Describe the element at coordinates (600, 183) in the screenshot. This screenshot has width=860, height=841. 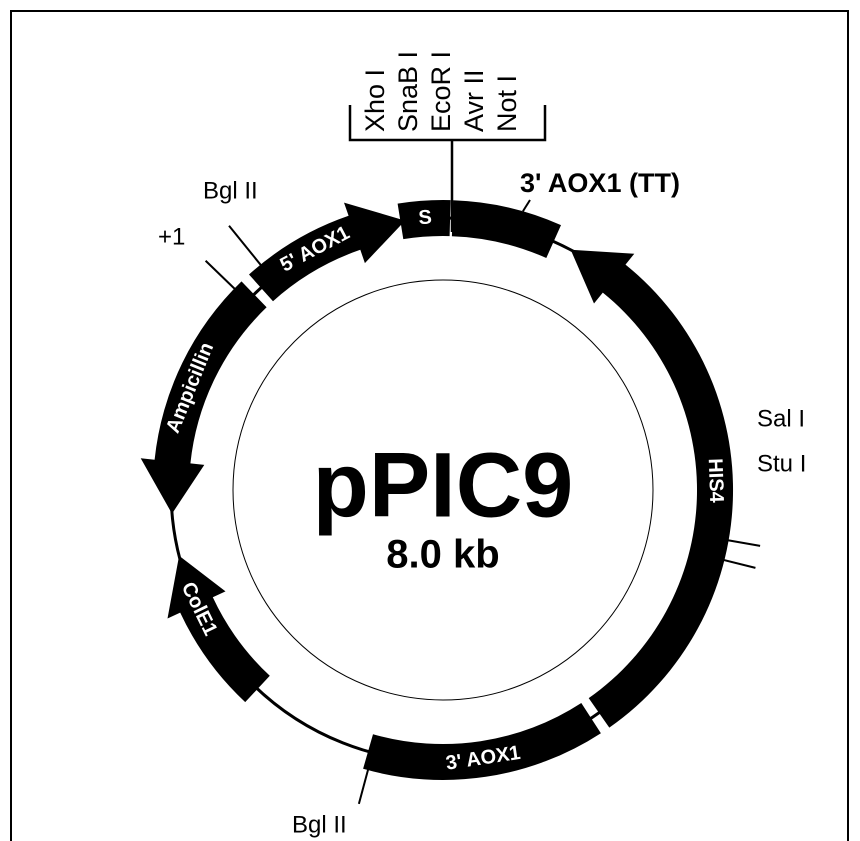
I see `feature-label: 3' AOX1 (TT)` at that location.